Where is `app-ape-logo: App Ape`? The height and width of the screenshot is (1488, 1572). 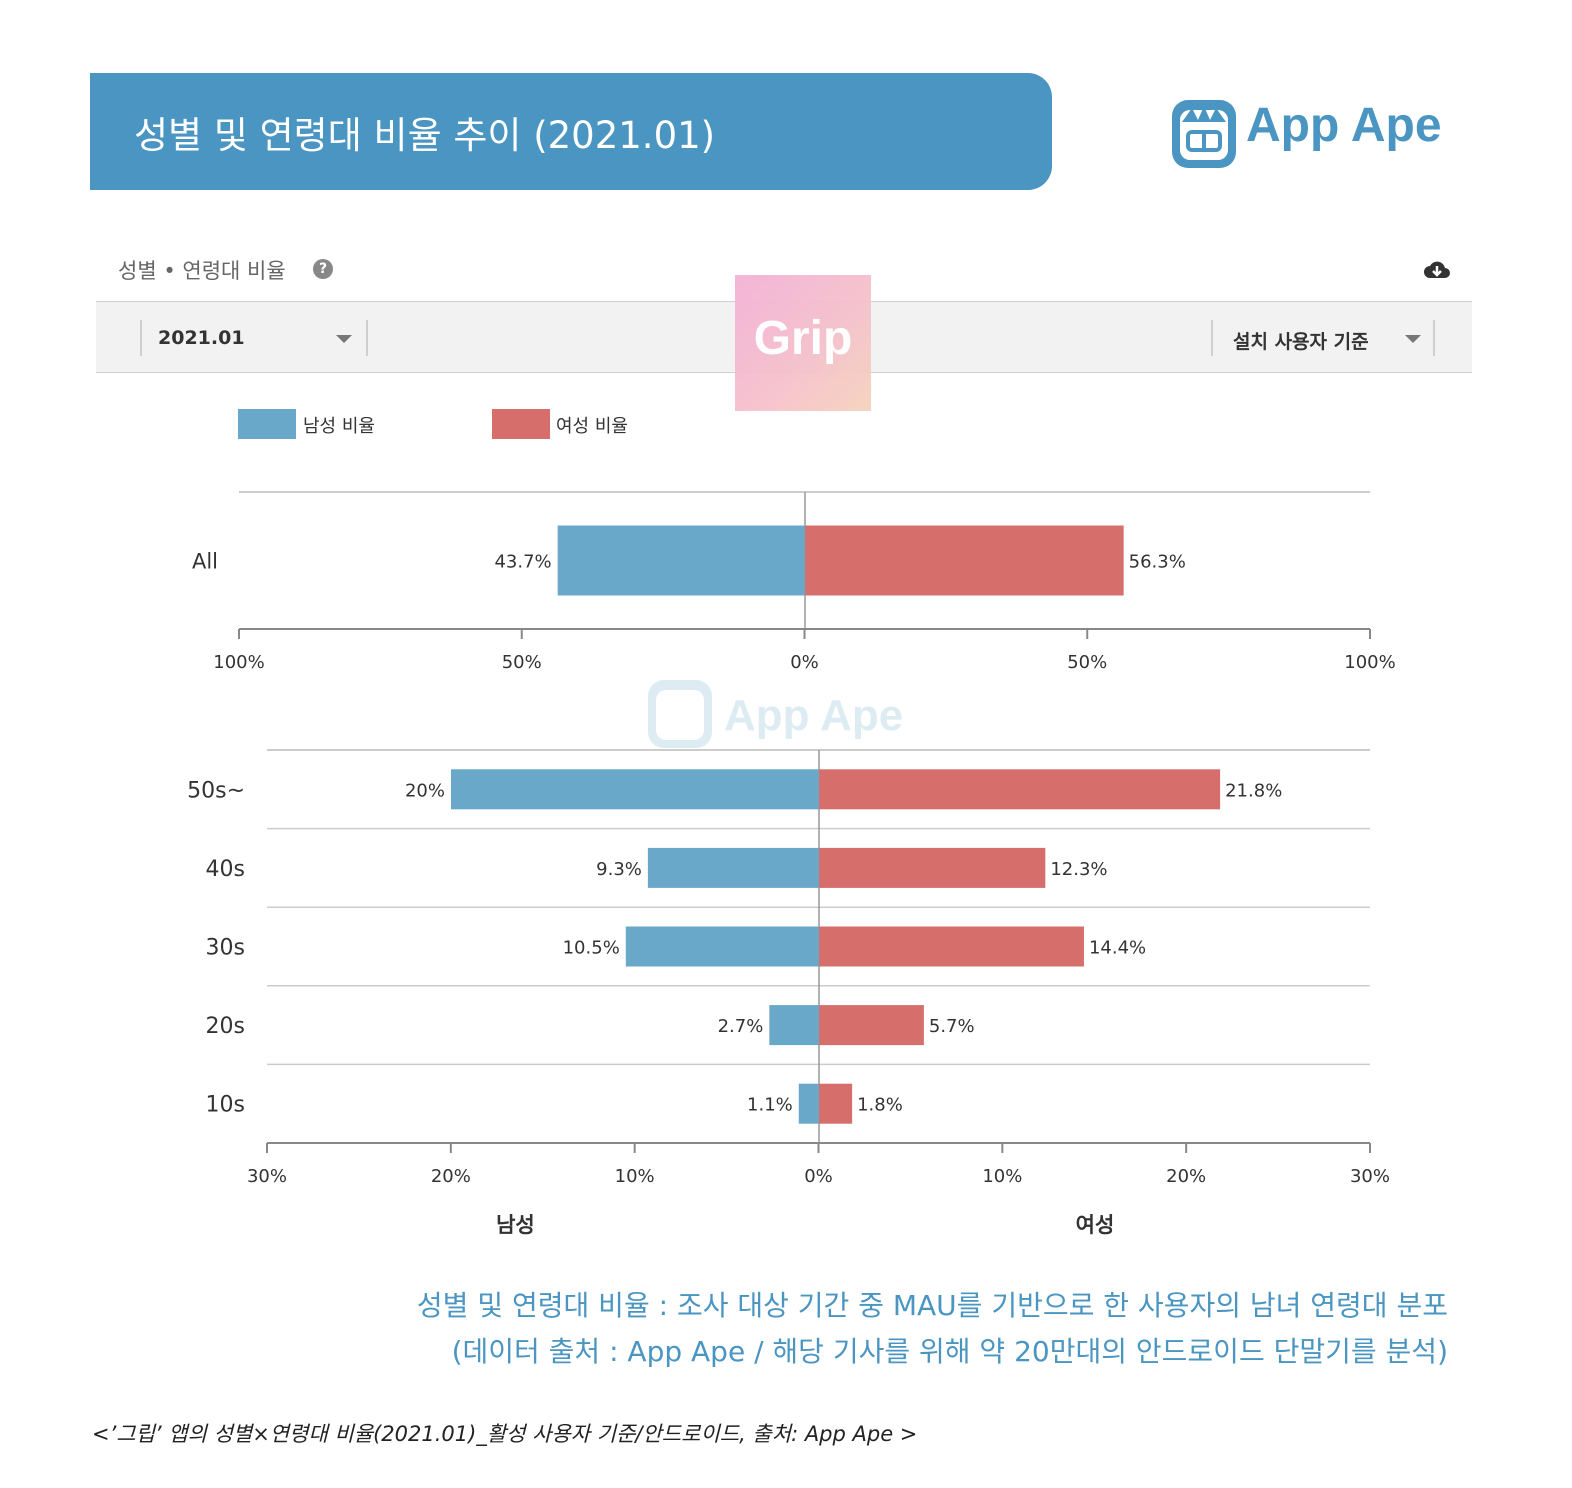
app-ape-logo: App Ape is located at coordinates (1318, 134).